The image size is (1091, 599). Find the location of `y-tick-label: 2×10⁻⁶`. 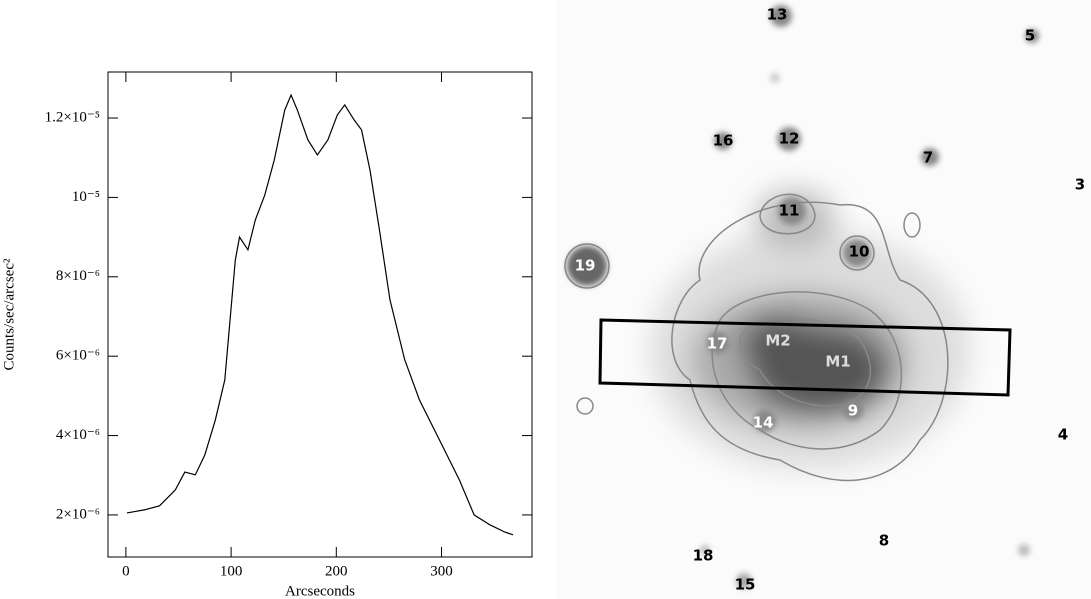

y-tick-label: 2×10⁻⁶ is located at coordinates (78, 514).